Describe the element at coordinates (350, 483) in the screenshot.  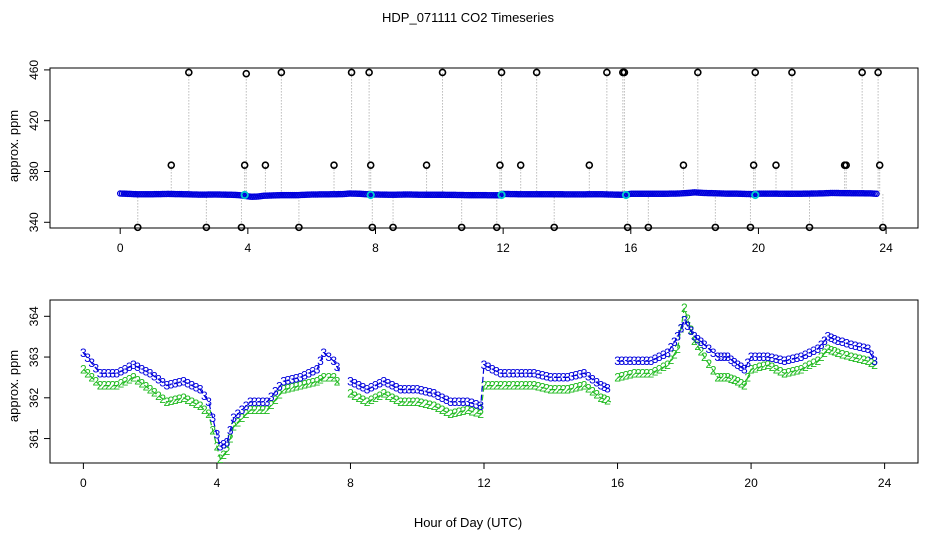
I see `bottom-x-tick-label: 8` at that location.